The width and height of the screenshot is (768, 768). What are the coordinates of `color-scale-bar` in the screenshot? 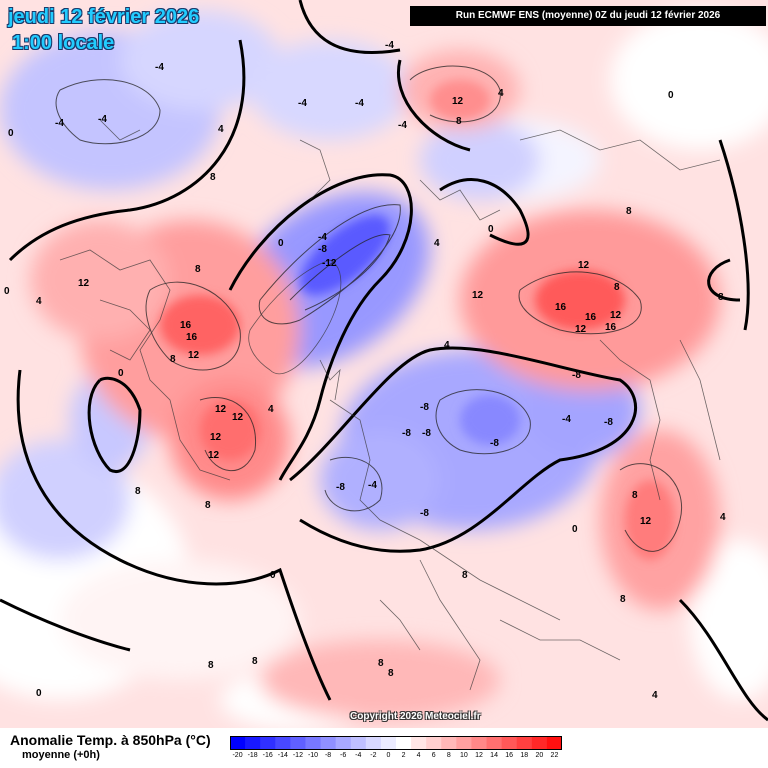 It's located at (396, 743).